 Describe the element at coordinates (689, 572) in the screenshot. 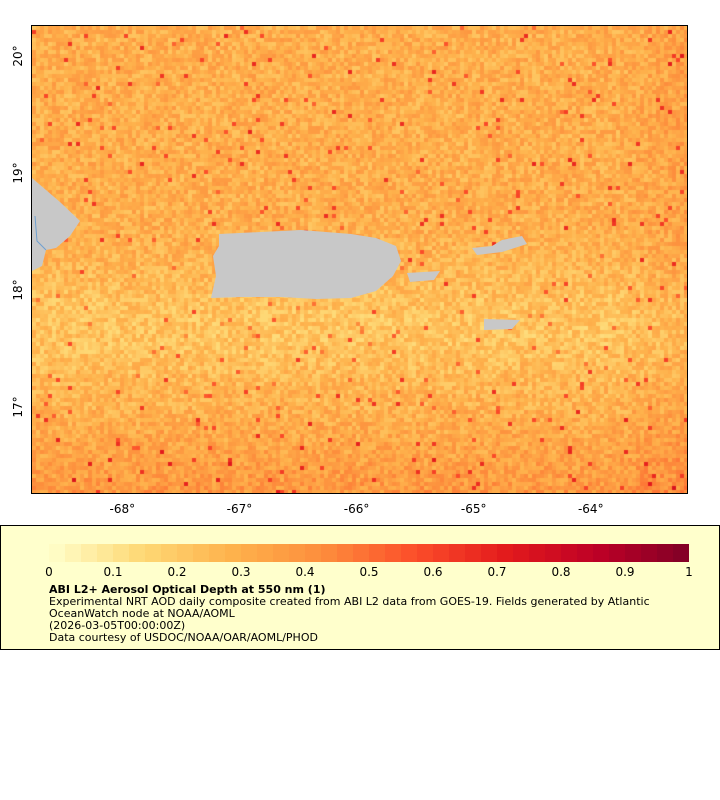

I see `colorbar-label: 1` at that location.